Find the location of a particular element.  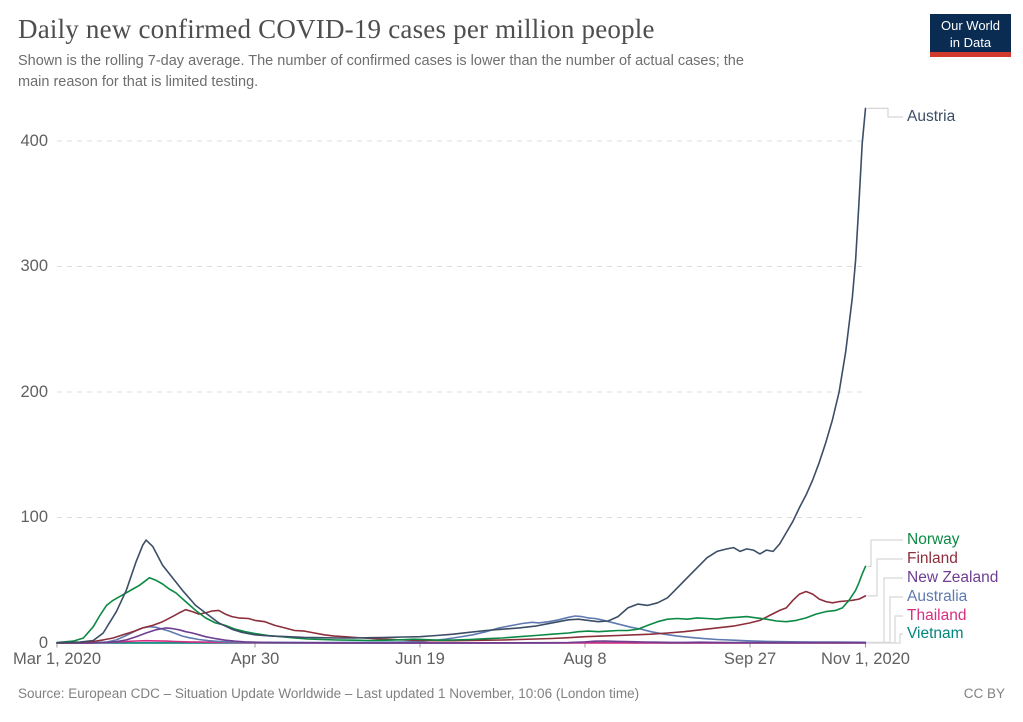

line-norway is located at coordinates (461, 604).